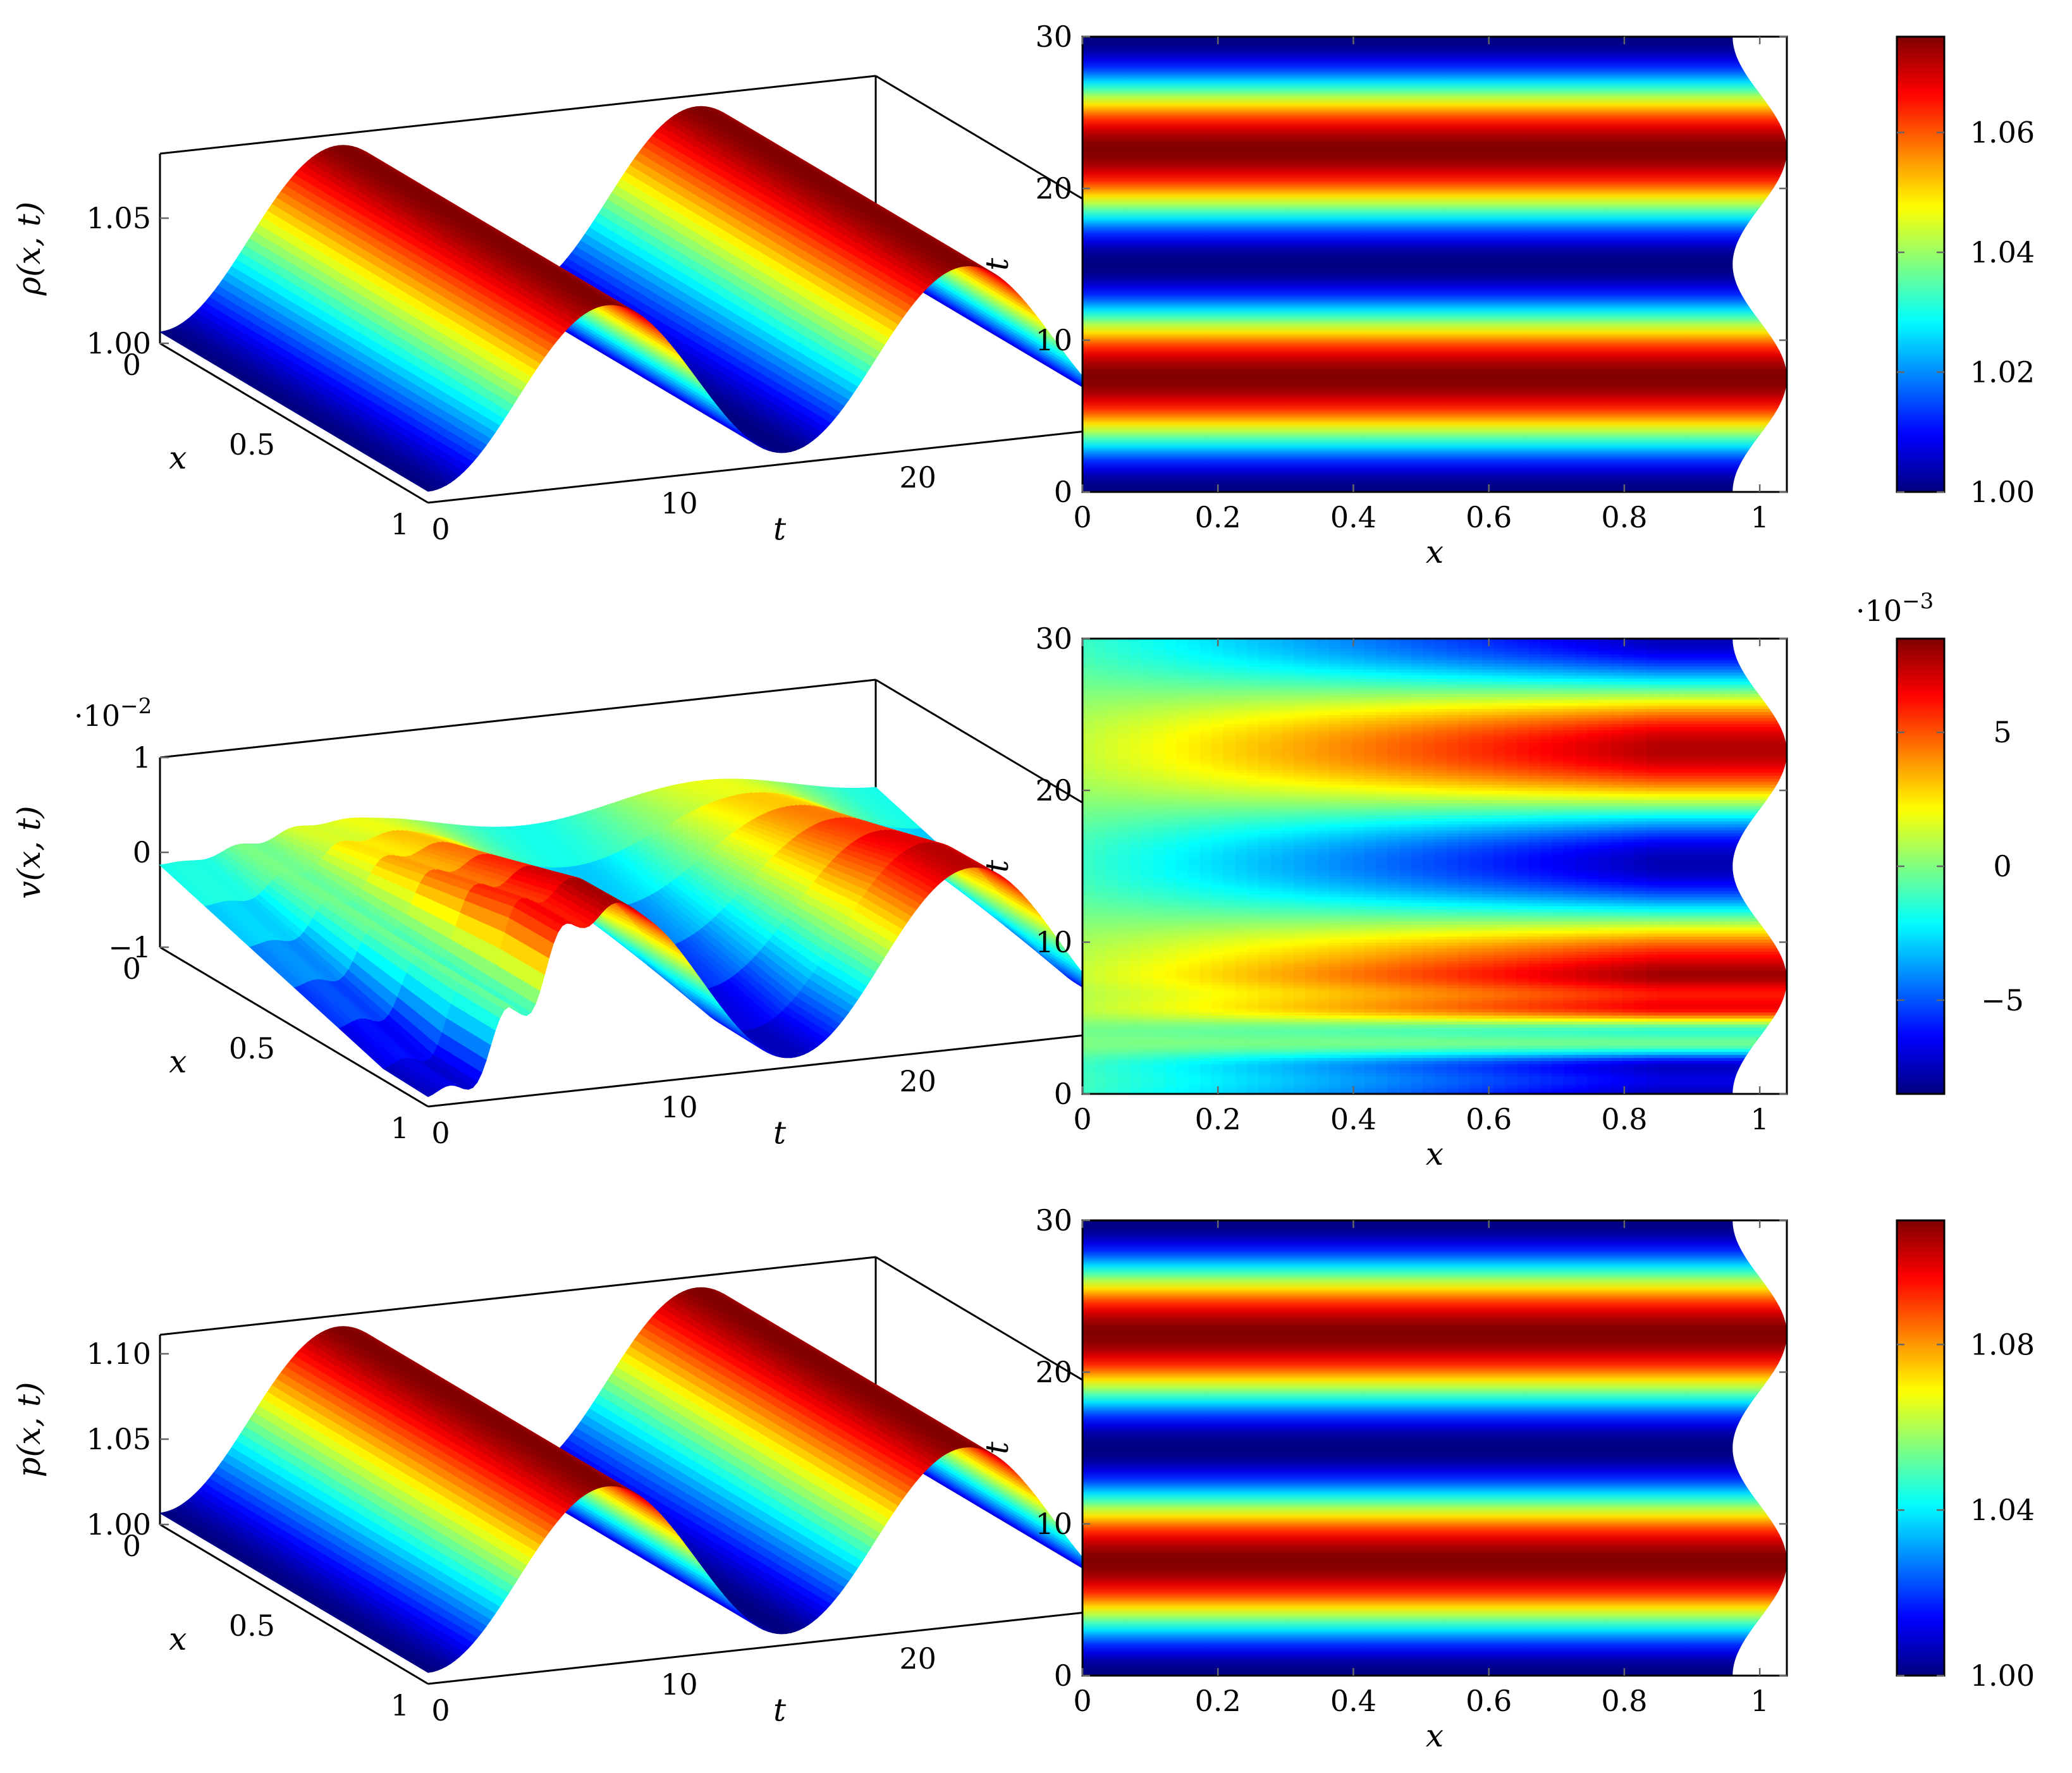 Image resolution: width=2072 pixels, height=1773 pixels. I want to click on z-tick-label: −1, so click(129, 947).